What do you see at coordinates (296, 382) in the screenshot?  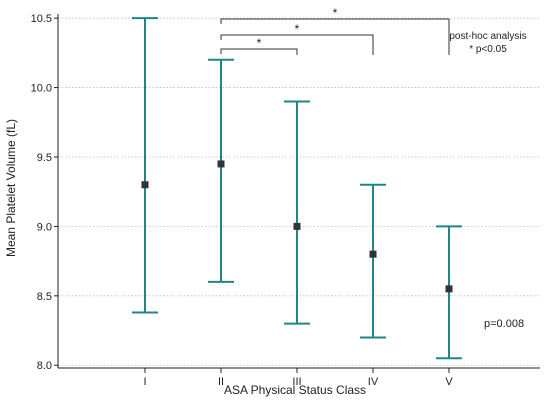 I see `x-tick-label: III` at bounding box center [296, 382].